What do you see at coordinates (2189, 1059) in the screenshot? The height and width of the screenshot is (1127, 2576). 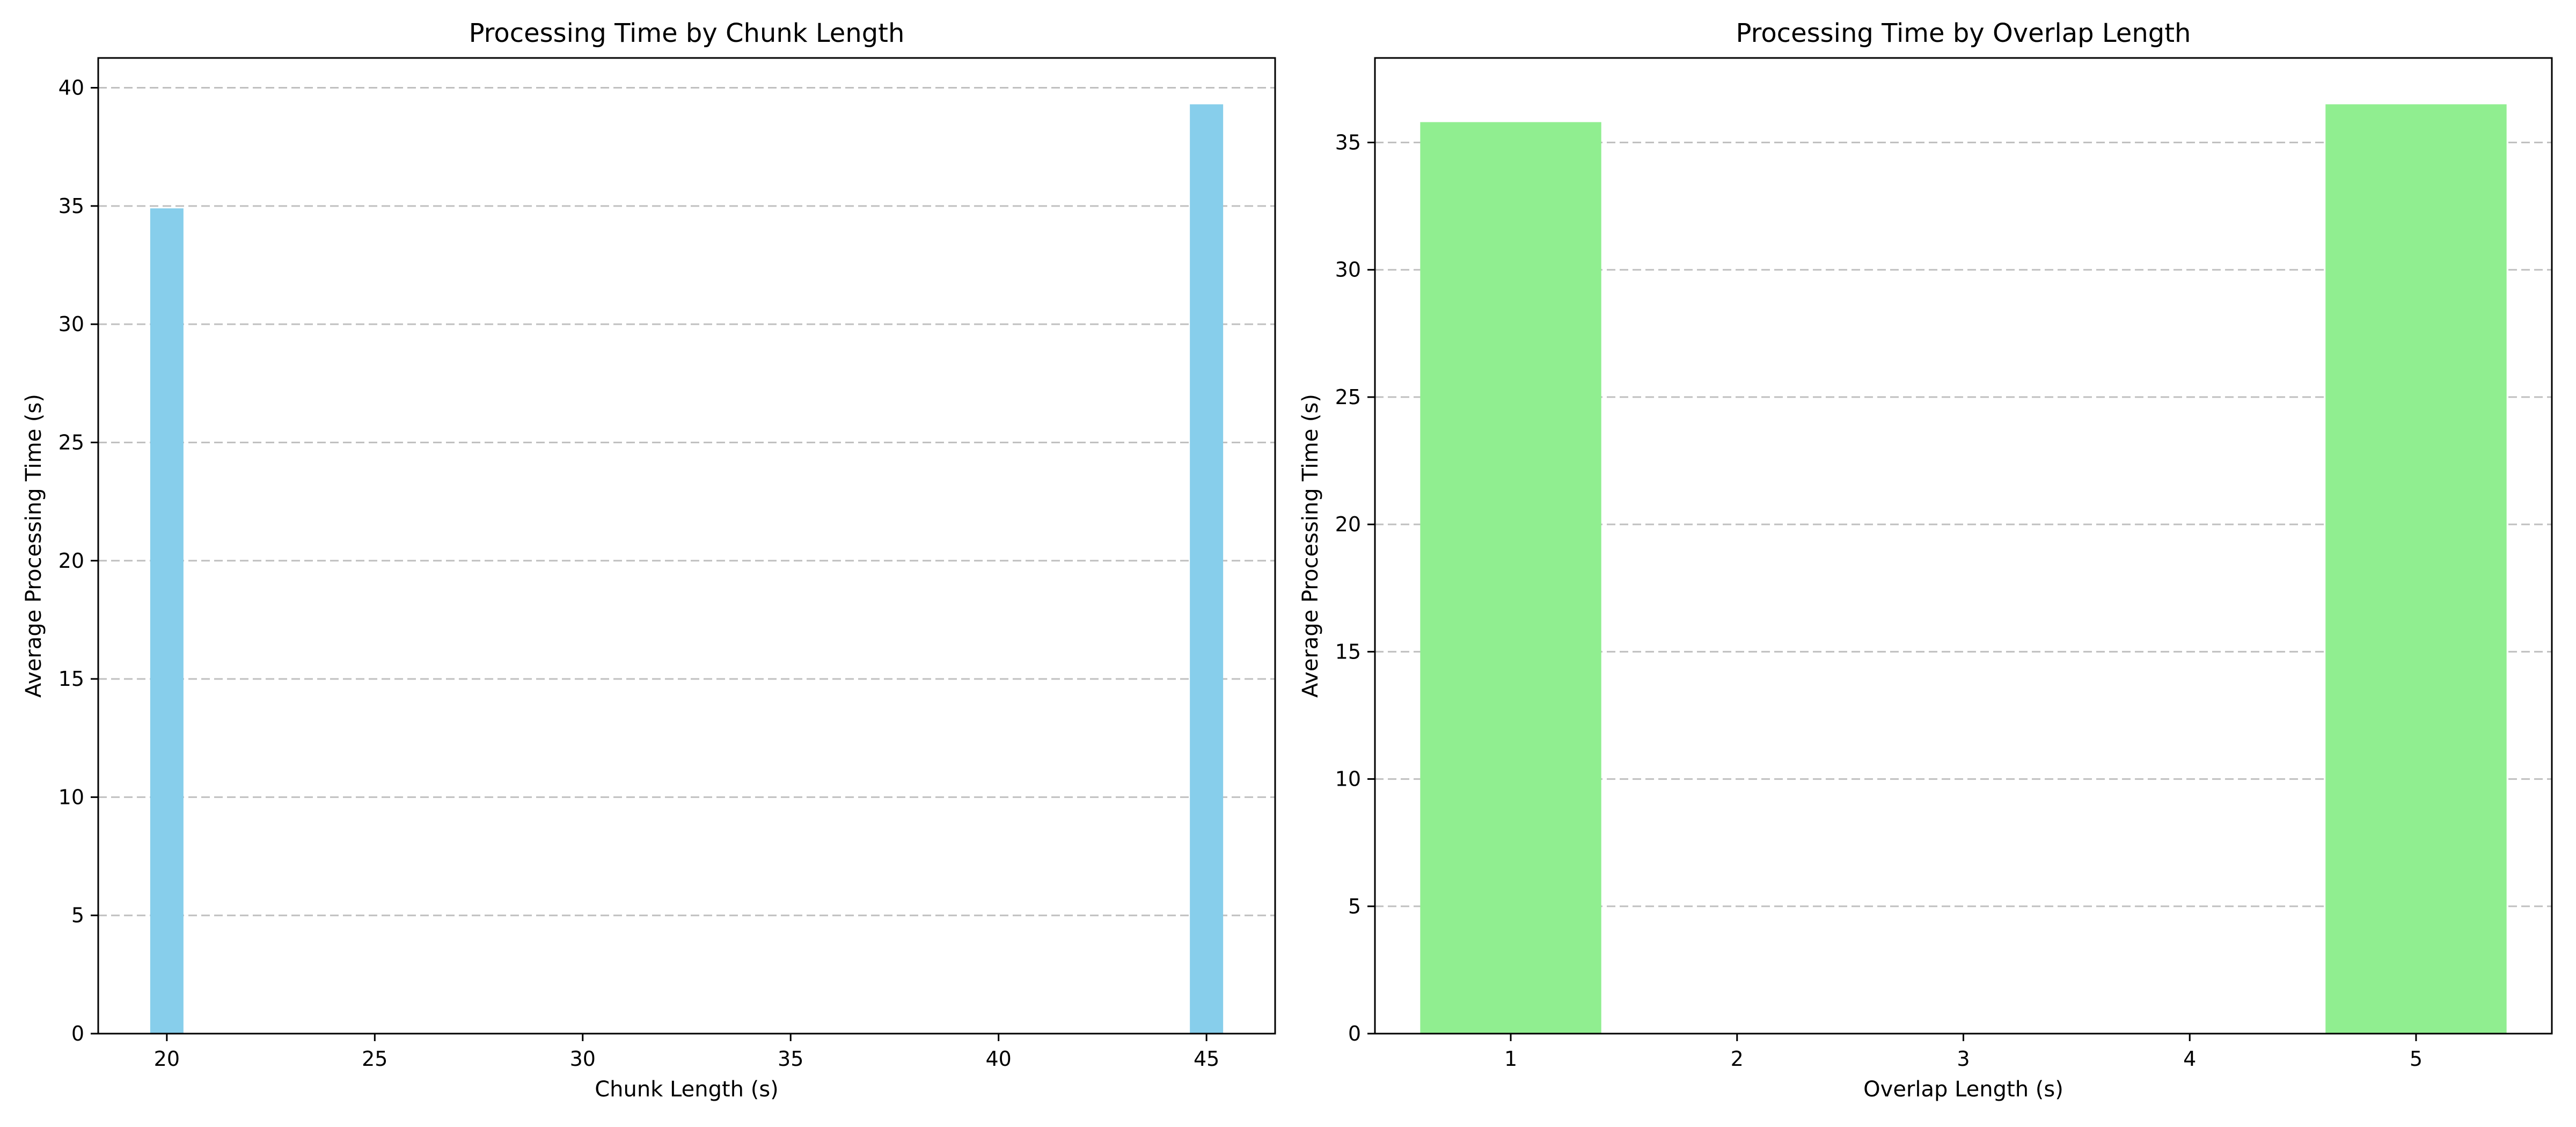 I see `x-tick-label: 4` at bounding box center [2189, 1059].